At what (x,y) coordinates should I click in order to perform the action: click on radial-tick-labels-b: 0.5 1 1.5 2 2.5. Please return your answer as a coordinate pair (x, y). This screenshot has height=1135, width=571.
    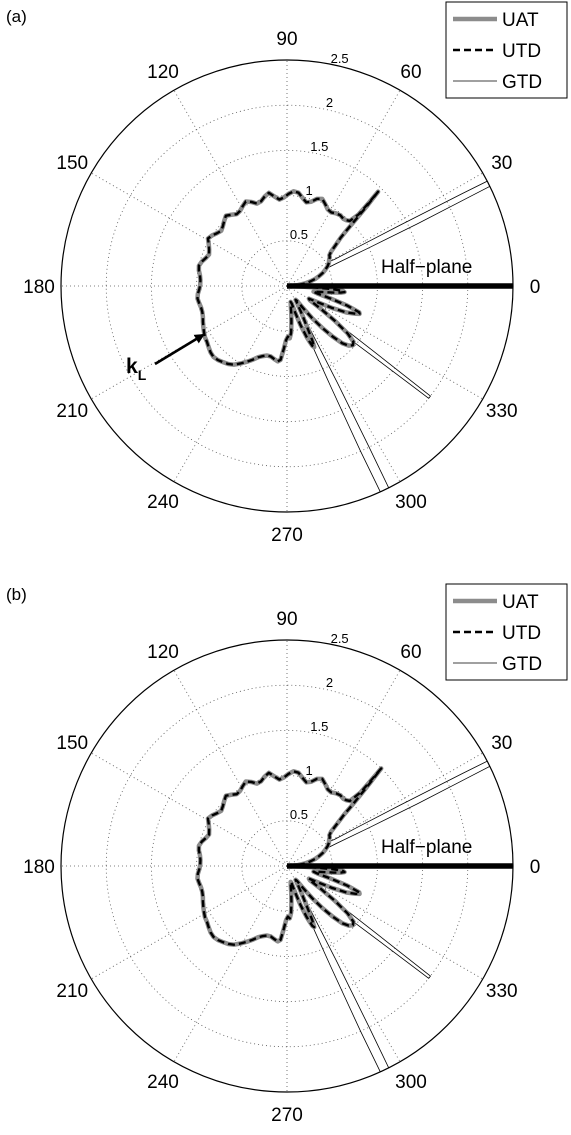
    Looking at the image, I should click on (319, 726).